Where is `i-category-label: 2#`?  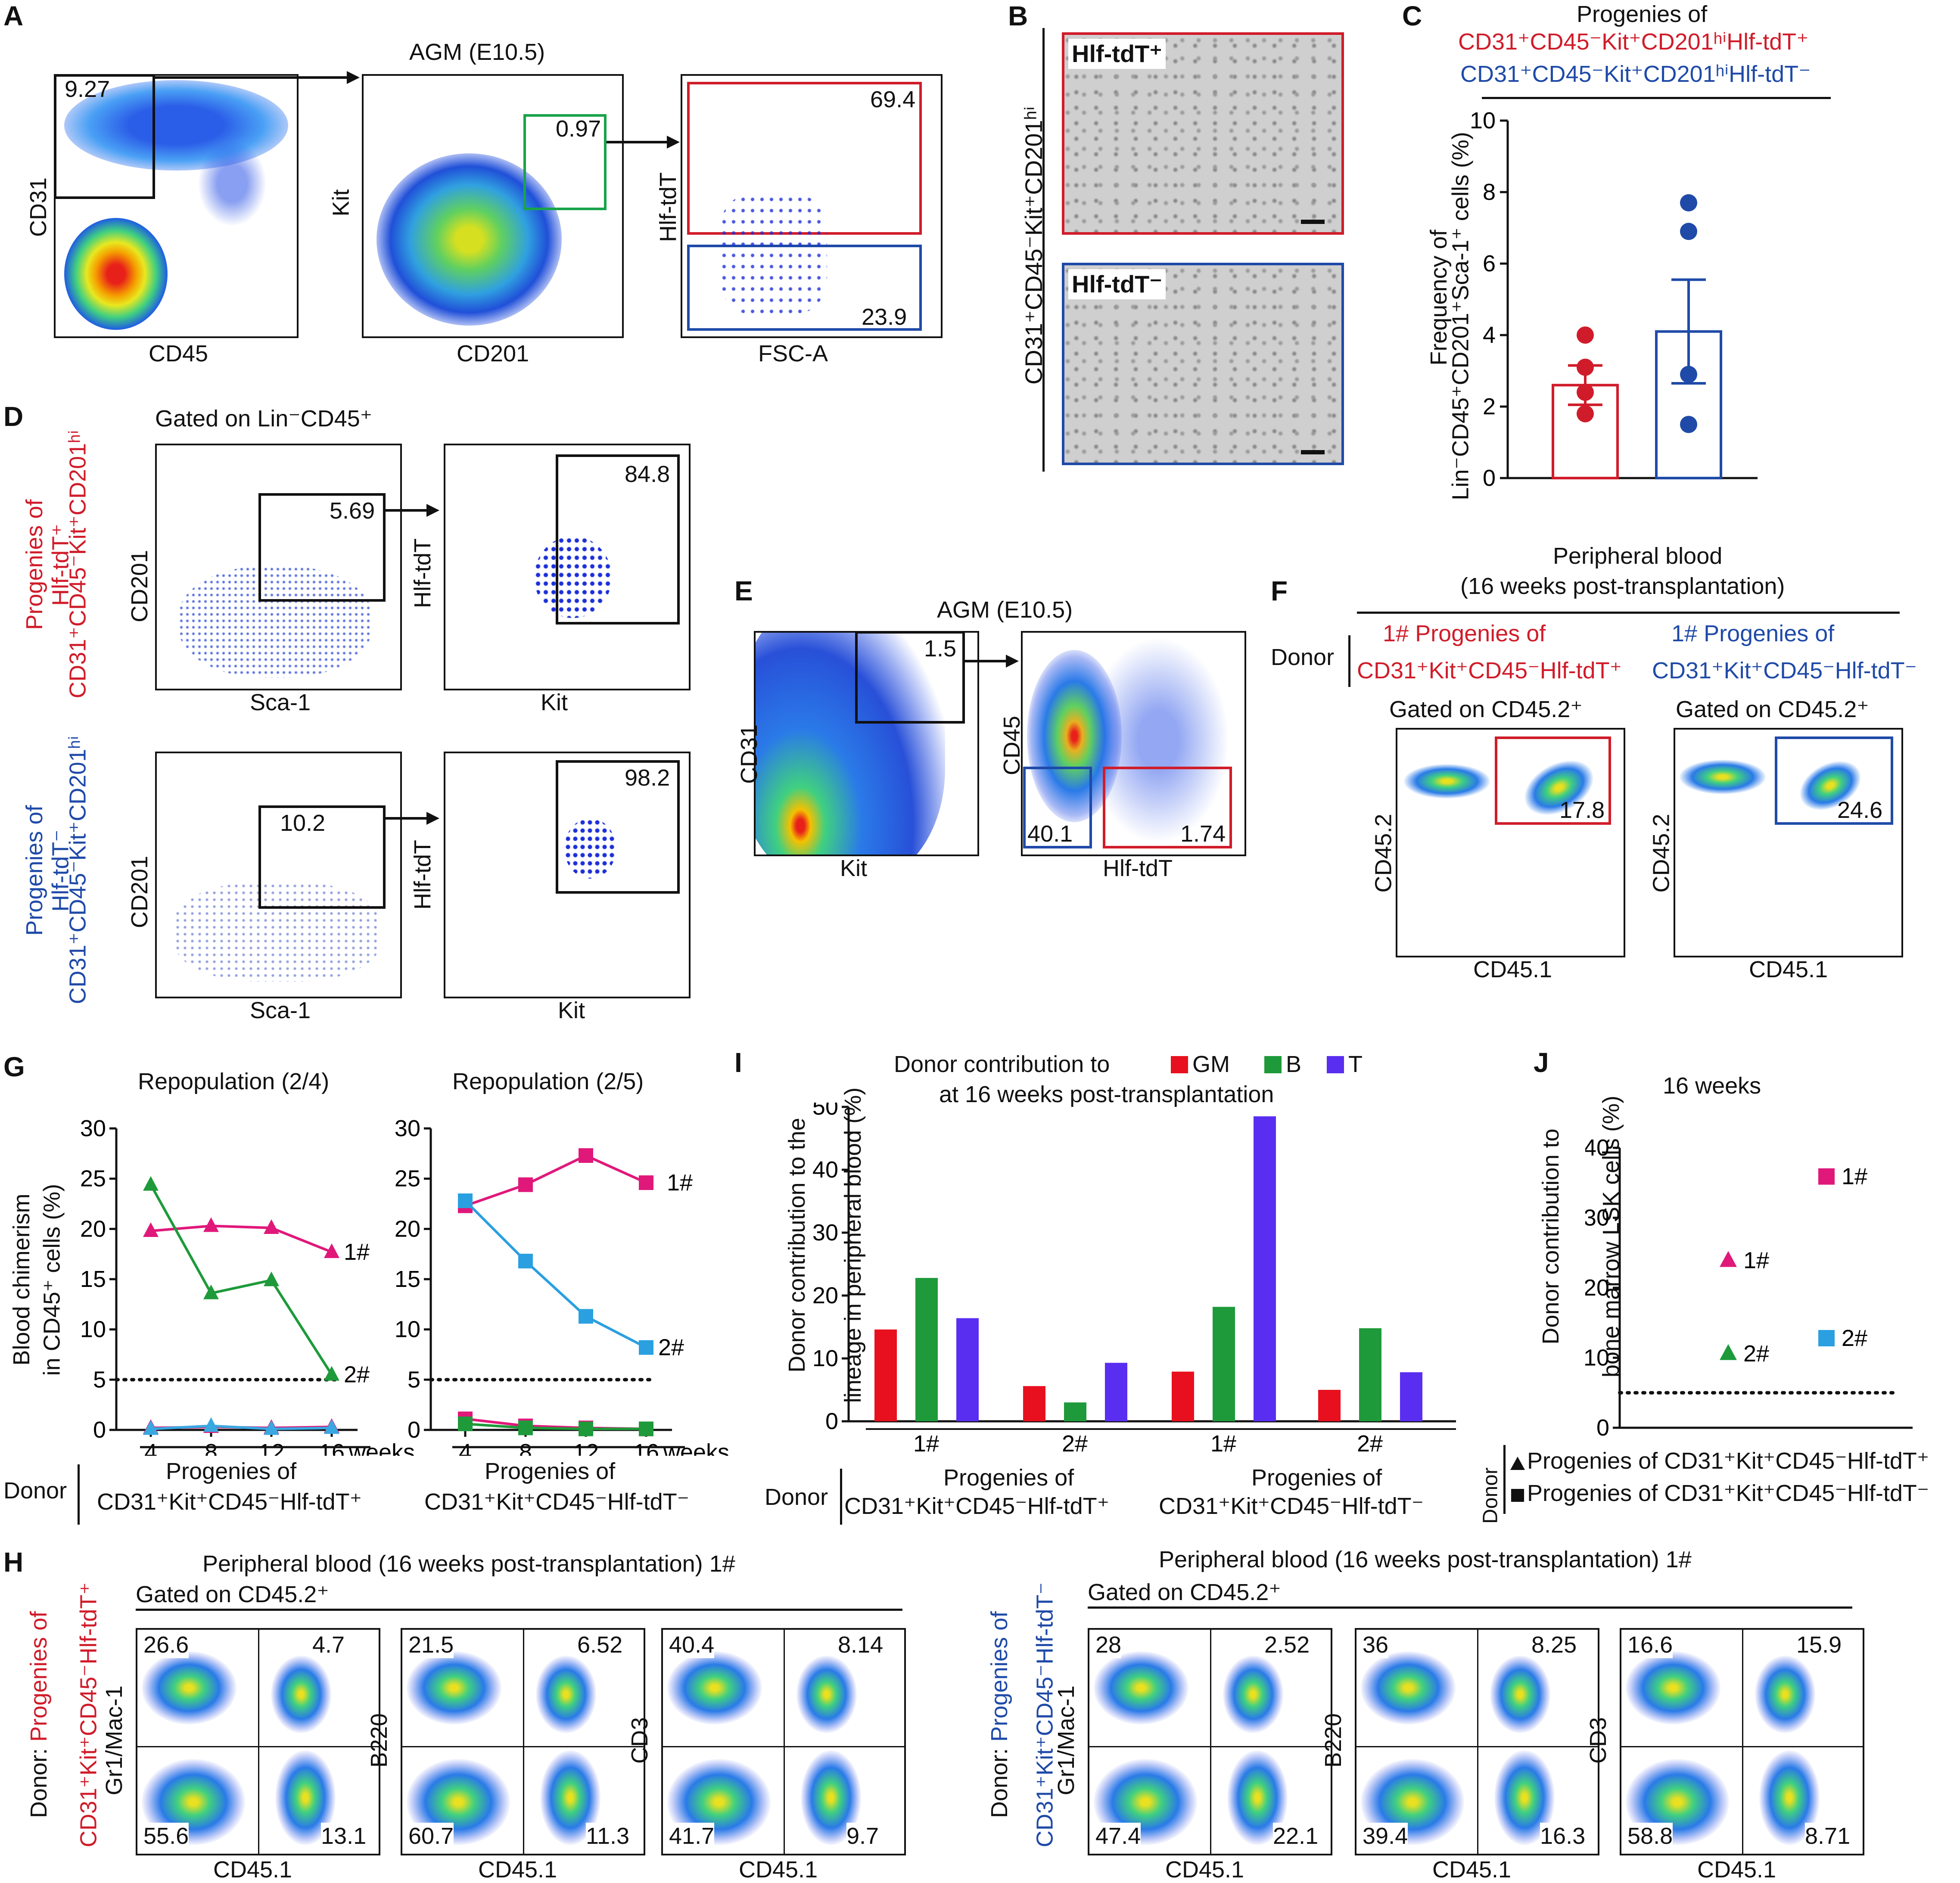
i-category-label: 2# is located at coordinates (1370, 1444).